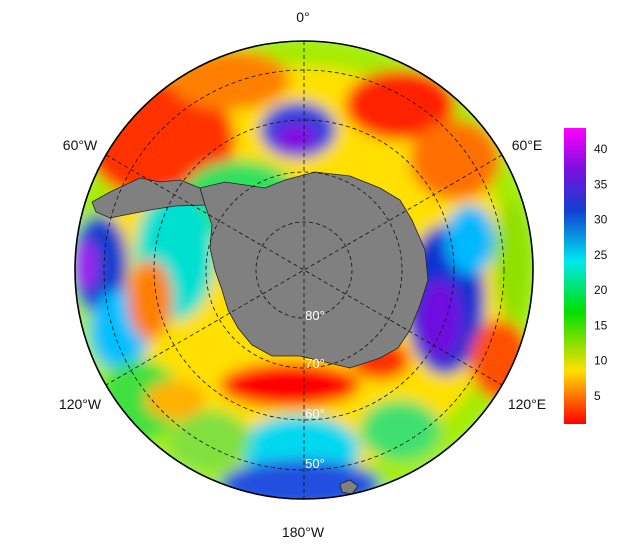 The image size is (625, 552). What do you see at coordinates (601, 325) in the screenshot?
I see `colorbar-tick-label: 15` at bounding box center [601, 325].